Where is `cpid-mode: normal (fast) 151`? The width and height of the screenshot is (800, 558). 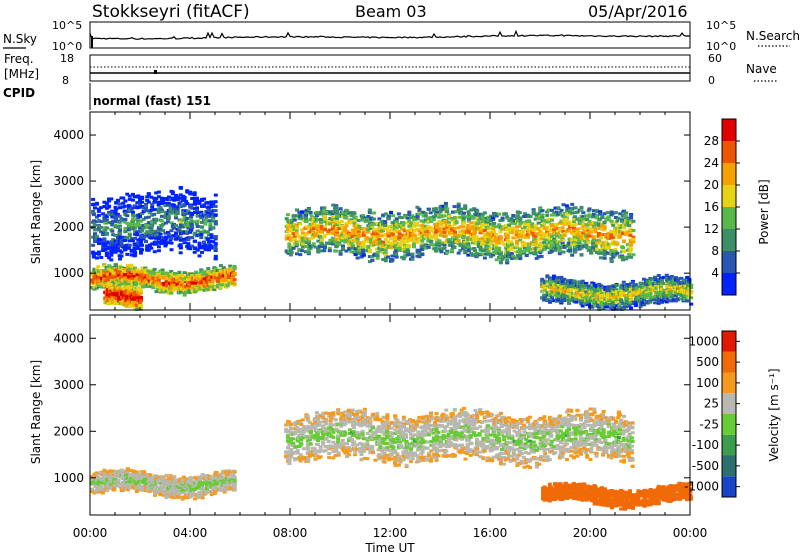 cpid-mode: normal (fast) 151 is located at coordinates (152, 101).